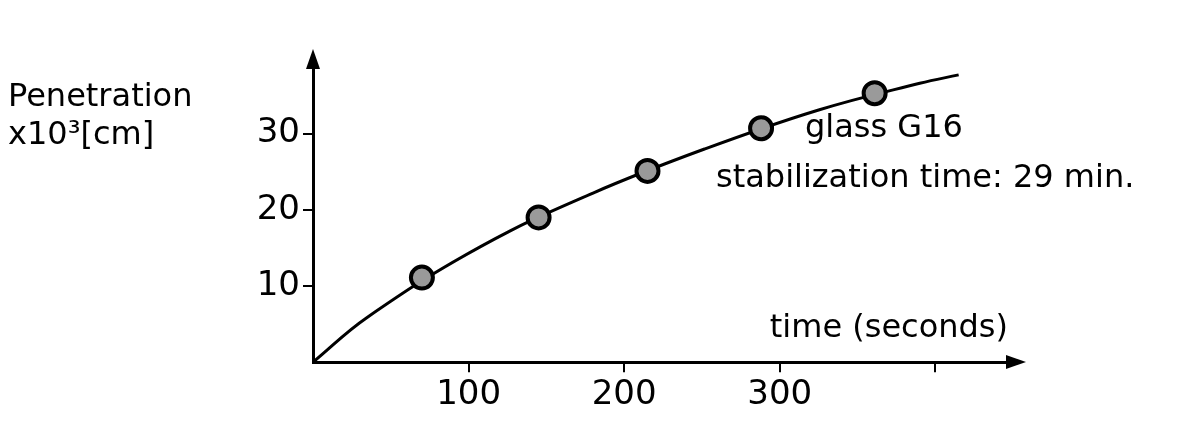  Describe the element at coordinates (469, 392) in the screenshot. I see `x-tick-label: 100` at that location.